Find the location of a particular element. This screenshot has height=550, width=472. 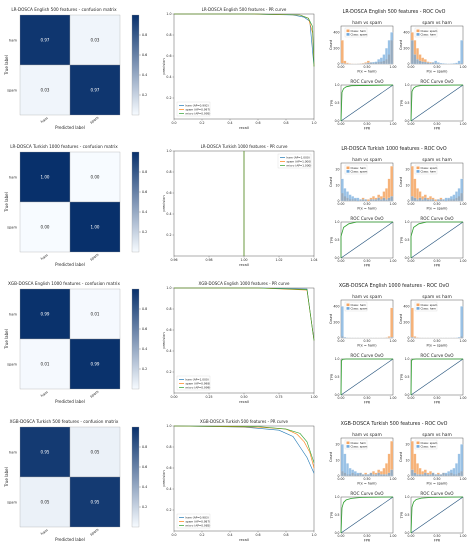

colorbar-tick-label: 0.8 is located at coordinates (144, 172).